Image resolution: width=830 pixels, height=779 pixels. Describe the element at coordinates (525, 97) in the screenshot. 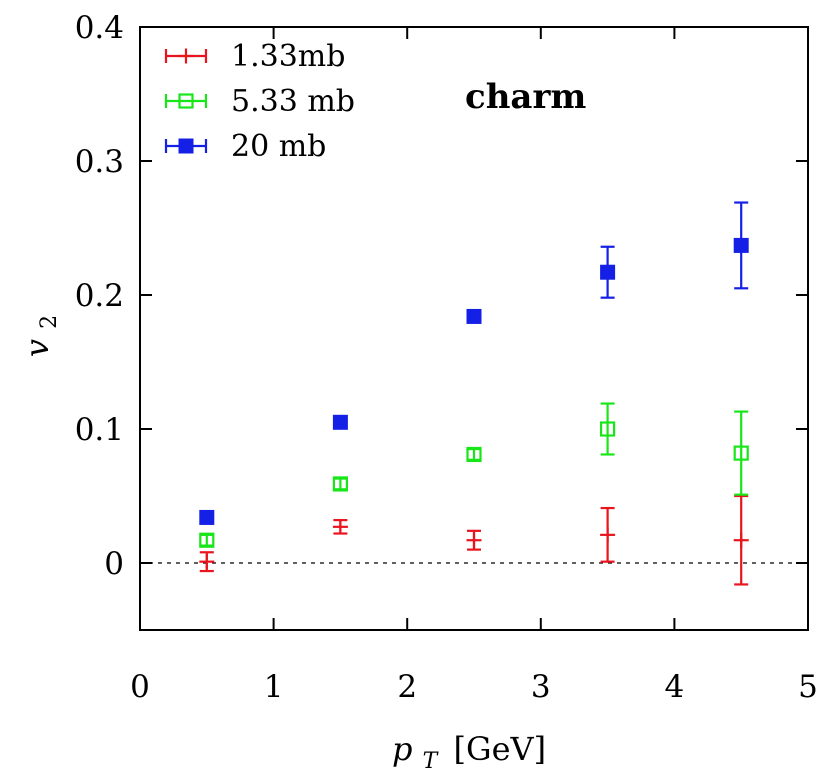

I see `annotation-label: charm` at that location.